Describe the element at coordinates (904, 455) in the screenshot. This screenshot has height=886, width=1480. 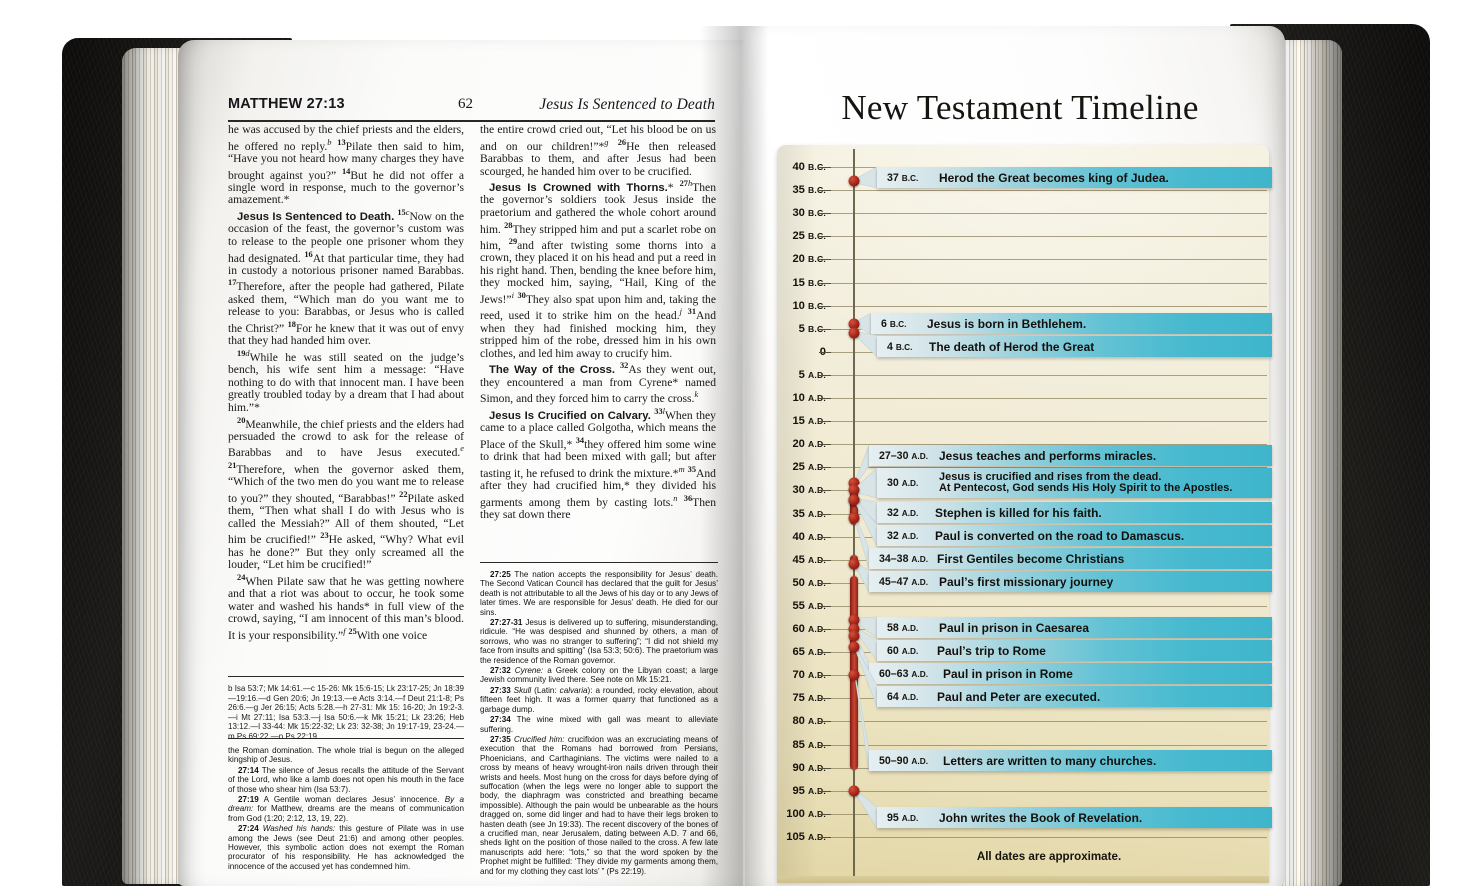
I see `event-year: 27–30 A.D.` at that location.